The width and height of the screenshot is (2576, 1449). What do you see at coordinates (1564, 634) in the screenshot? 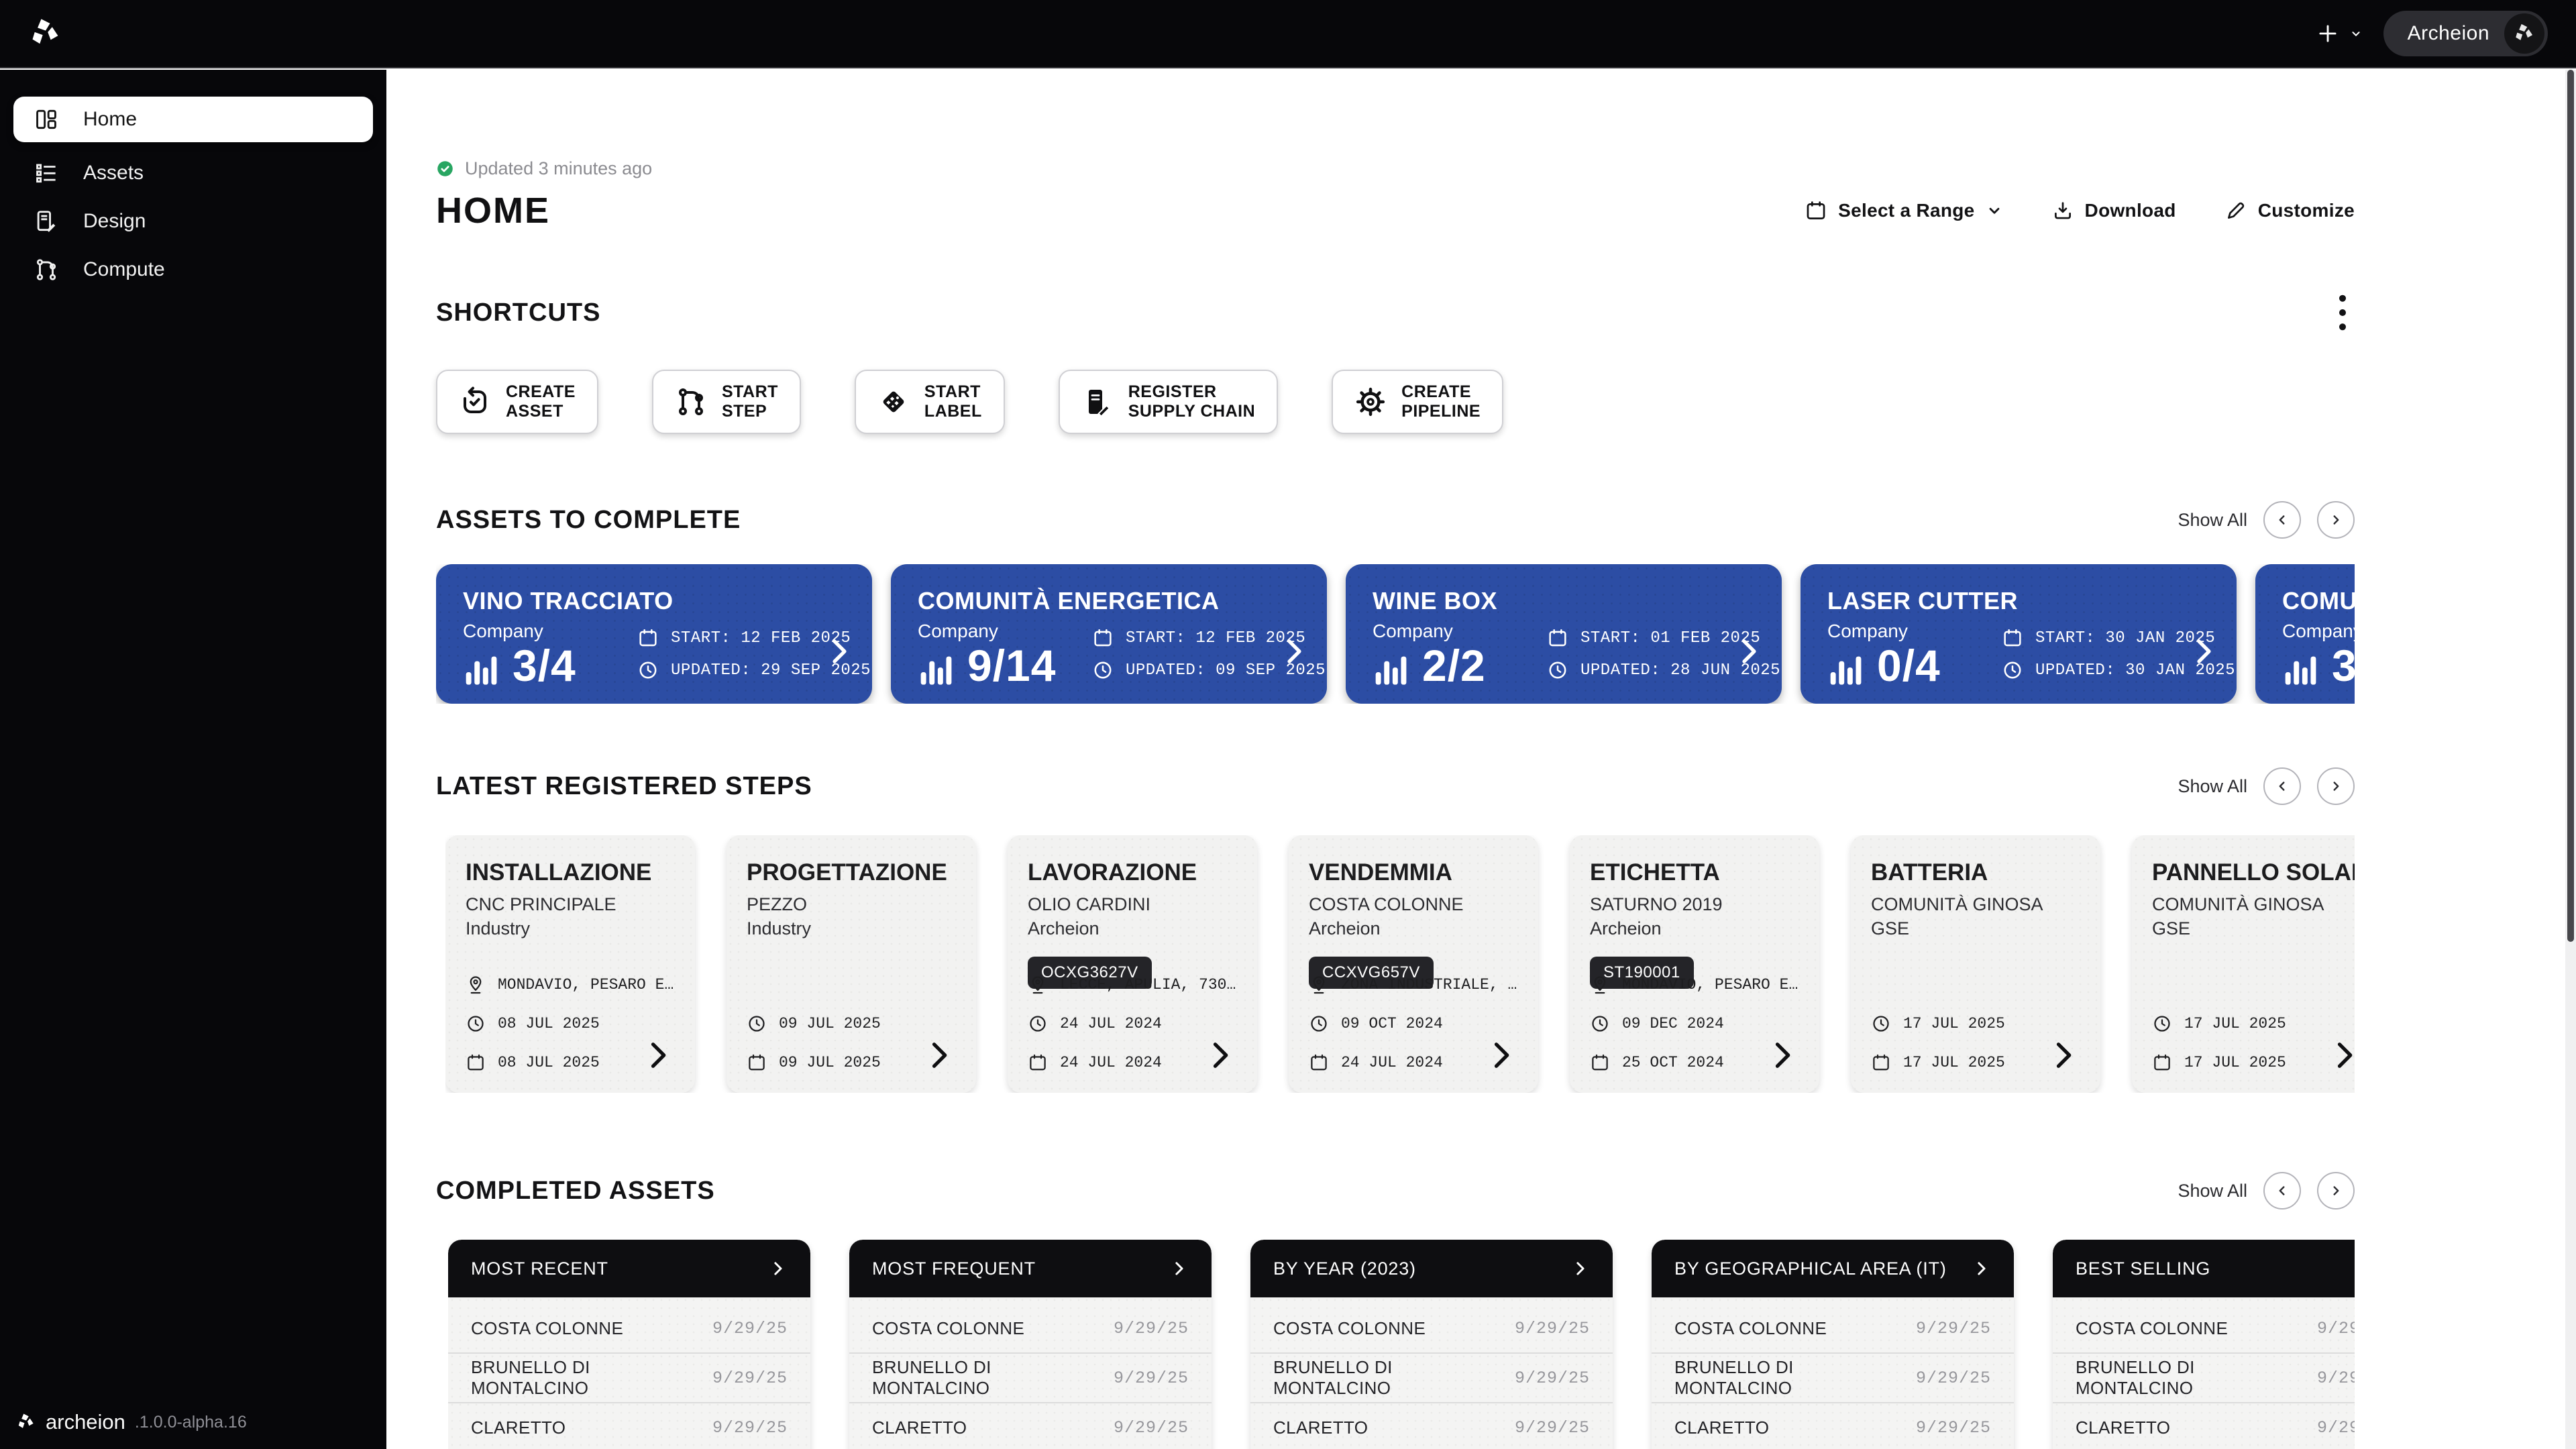
I see `asset-progress-card: WINE BOX Company 2/2 START: 01 FEB 2025` at bounding box center [1564, 634].